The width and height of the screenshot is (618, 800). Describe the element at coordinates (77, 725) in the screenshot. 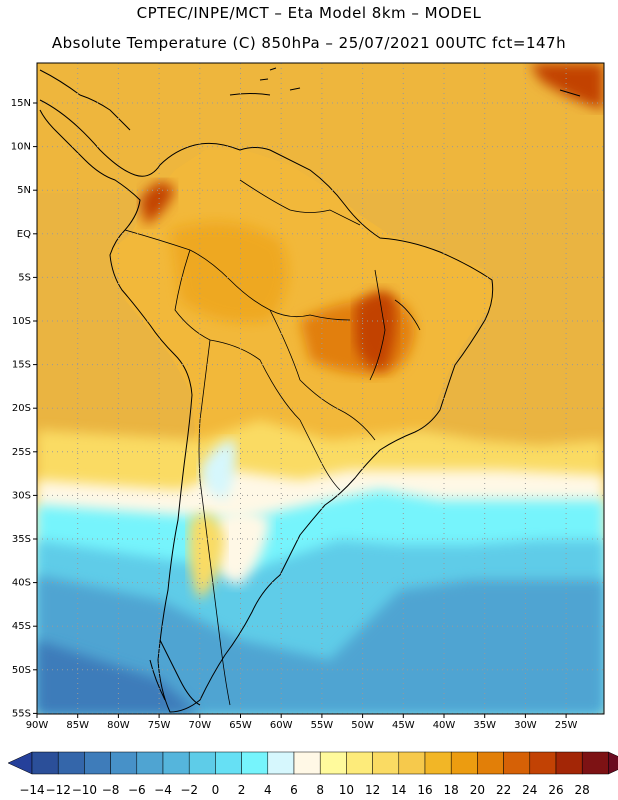

I see `lon-label: 85W` at that location.